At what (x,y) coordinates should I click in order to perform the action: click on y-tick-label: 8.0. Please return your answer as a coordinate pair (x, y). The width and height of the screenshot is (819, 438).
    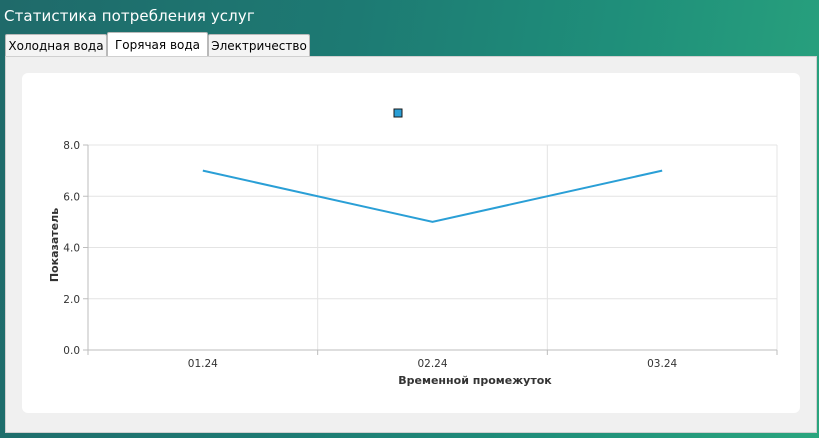
    Looking at the image, I should click on (71, 146).